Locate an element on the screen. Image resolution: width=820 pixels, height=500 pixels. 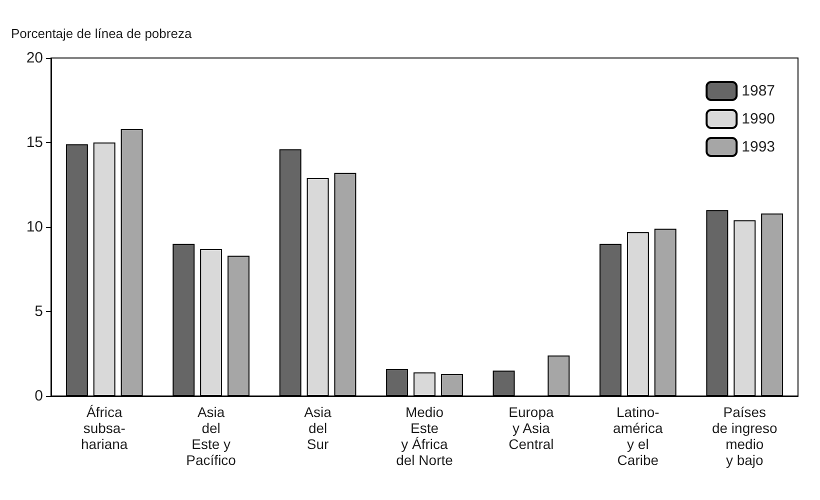
y-tick-label: 0 is located at coordinates (38, 396).